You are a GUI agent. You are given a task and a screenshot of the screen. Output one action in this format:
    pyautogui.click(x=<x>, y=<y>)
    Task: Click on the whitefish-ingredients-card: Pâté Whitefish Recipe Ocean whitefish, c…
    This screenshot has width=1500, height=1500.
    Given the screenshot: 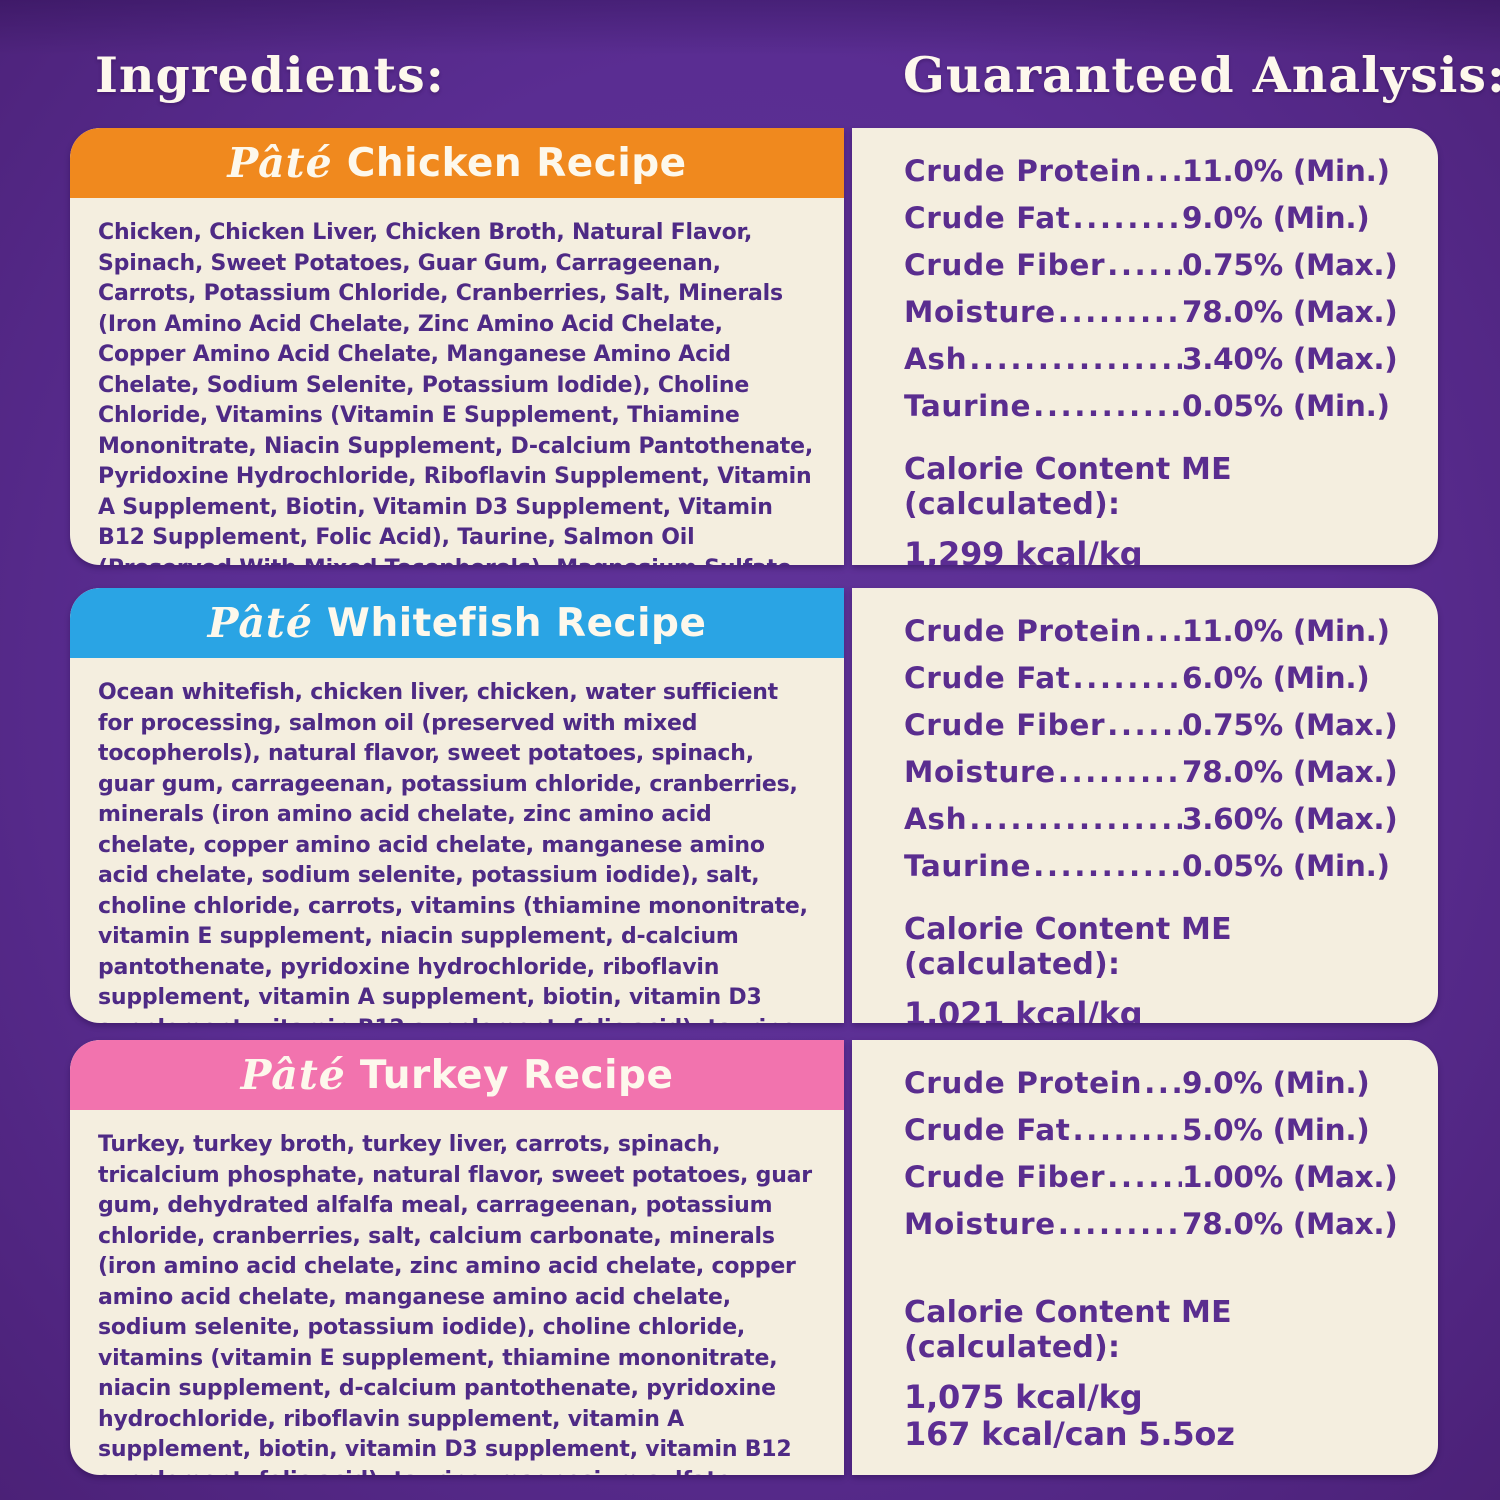 What is the action you would take?
    pyautogui.click(x=457, y=805)
    